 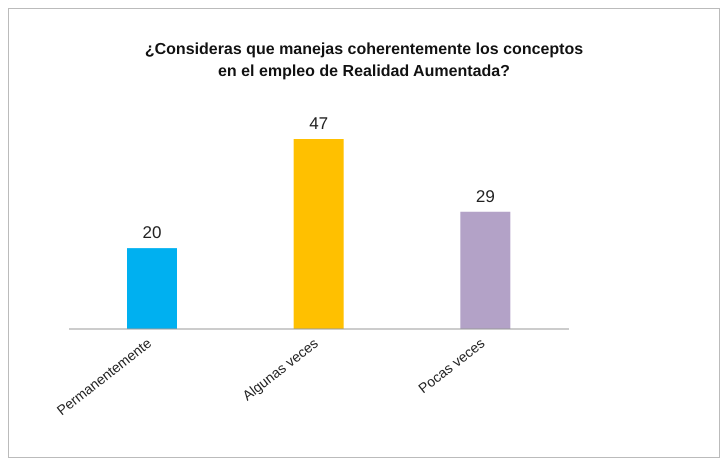 What do you see at coordinates (485, 196) in the screenshot?
I see `data-label: 29` at bounding box center [485, 196].